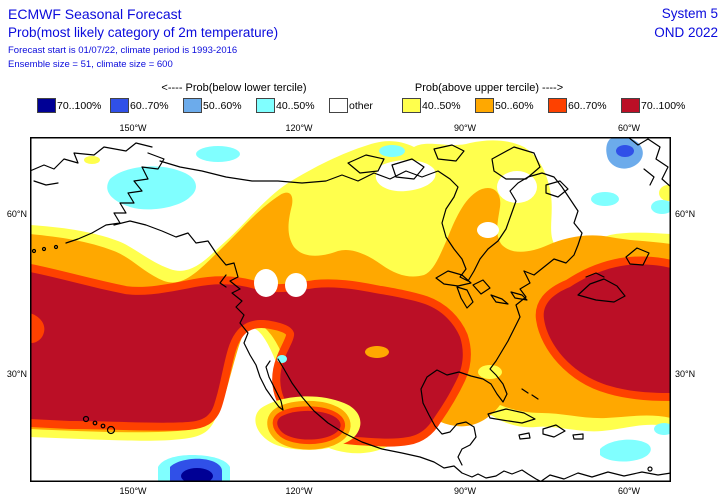 The height and width of the screenshot is (500, 725). I want to click on lake-huron, so click(481, 287).